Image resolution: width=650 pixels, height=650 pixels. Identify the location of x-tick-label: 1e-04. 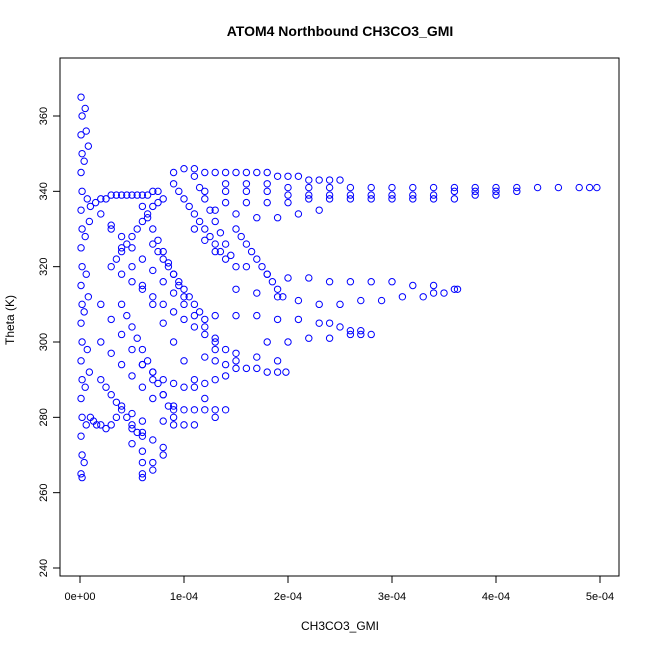
(184, 597).